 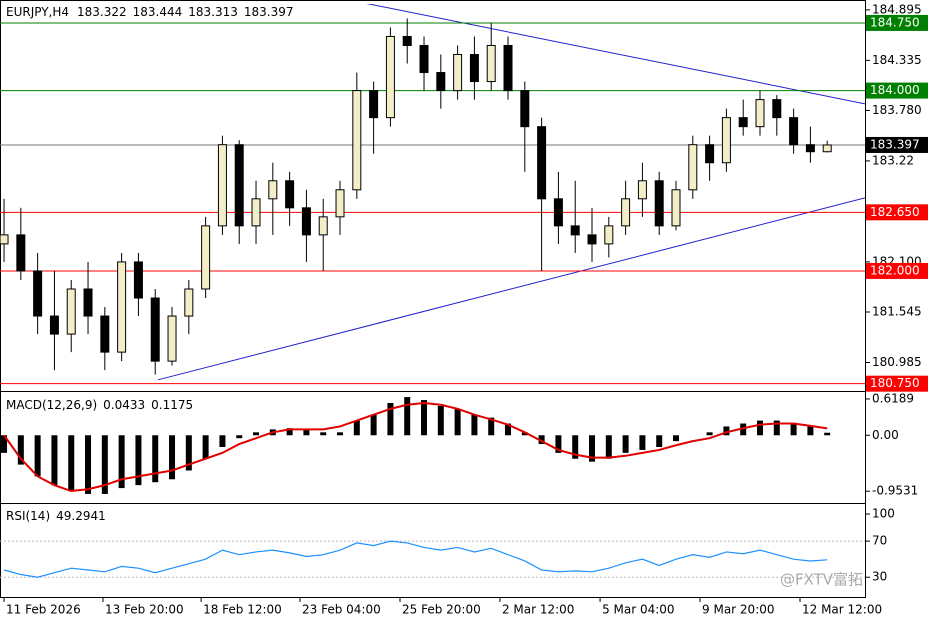 What do you see at coordinates (897, 60) in the screenshot?
I see `y-tick-label: 184.335` at bounding box center [897, 60].